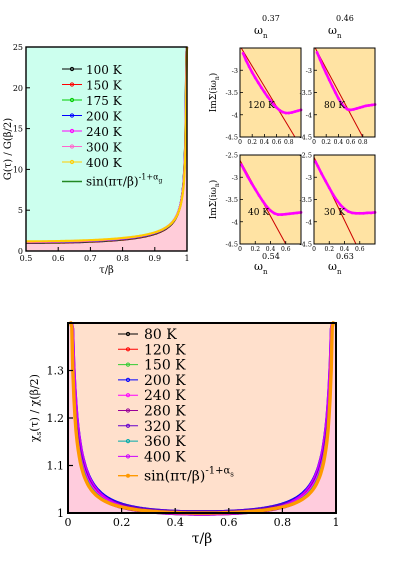  Describe the element at coordinates (90, 258) in the screenshot. I see `x-tick-label: 0.7` at that location.